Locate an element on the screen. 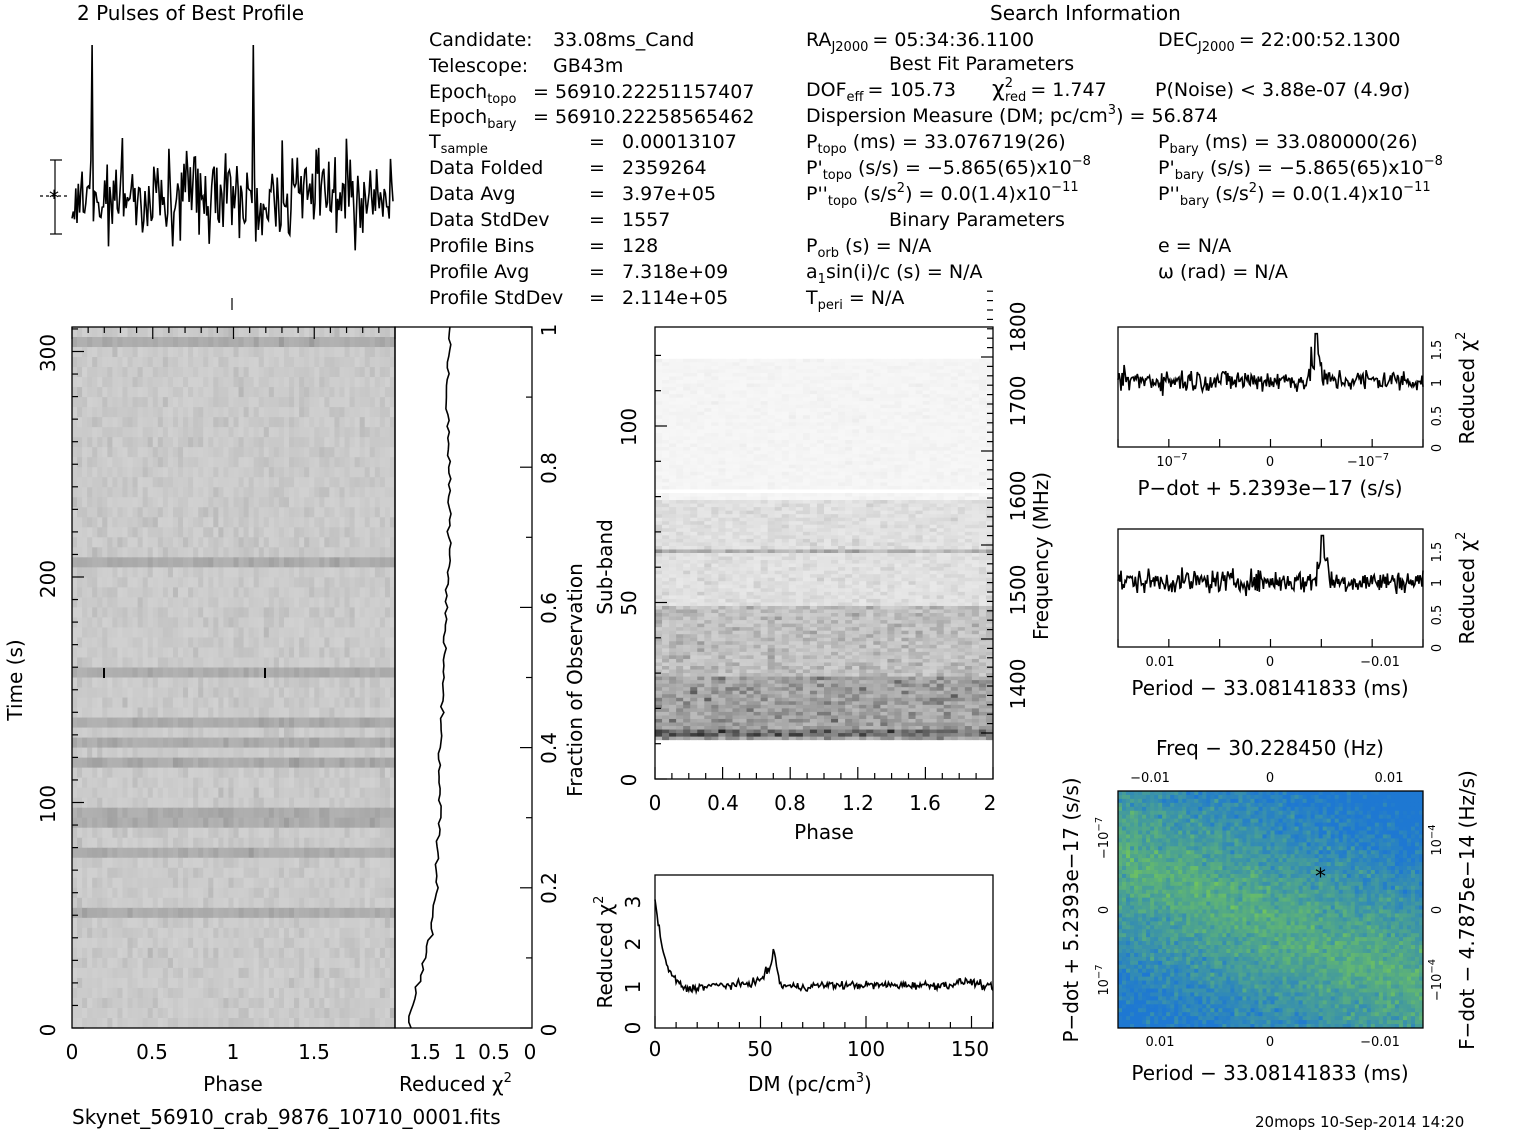 This screenshot has width=1517, height=1133. fraction-tick-02: 0.2 is located at coordinates (549, 888).